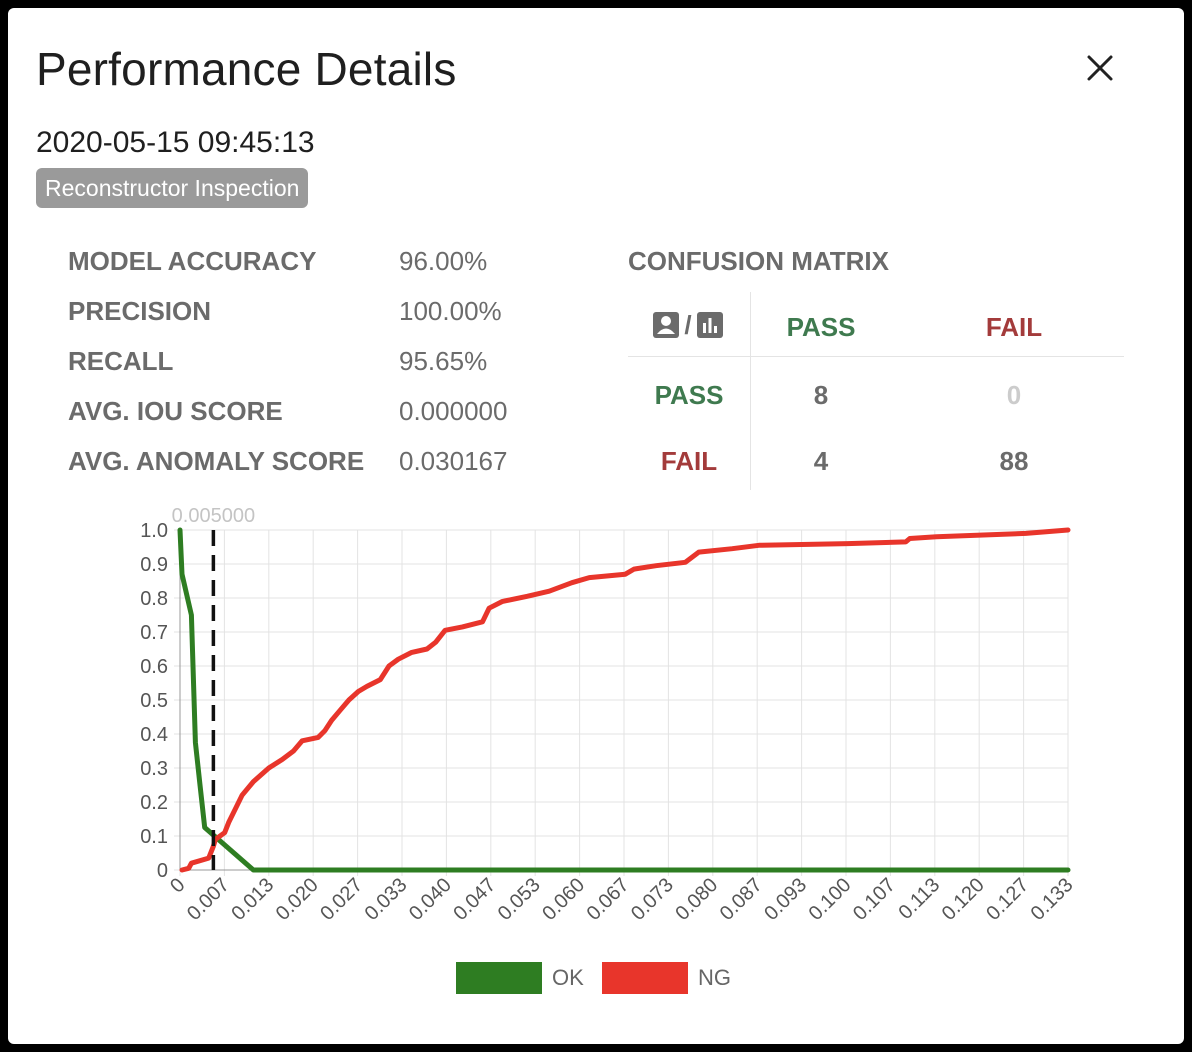  I want to click on y-tick-label: 0, so click(162, 871).